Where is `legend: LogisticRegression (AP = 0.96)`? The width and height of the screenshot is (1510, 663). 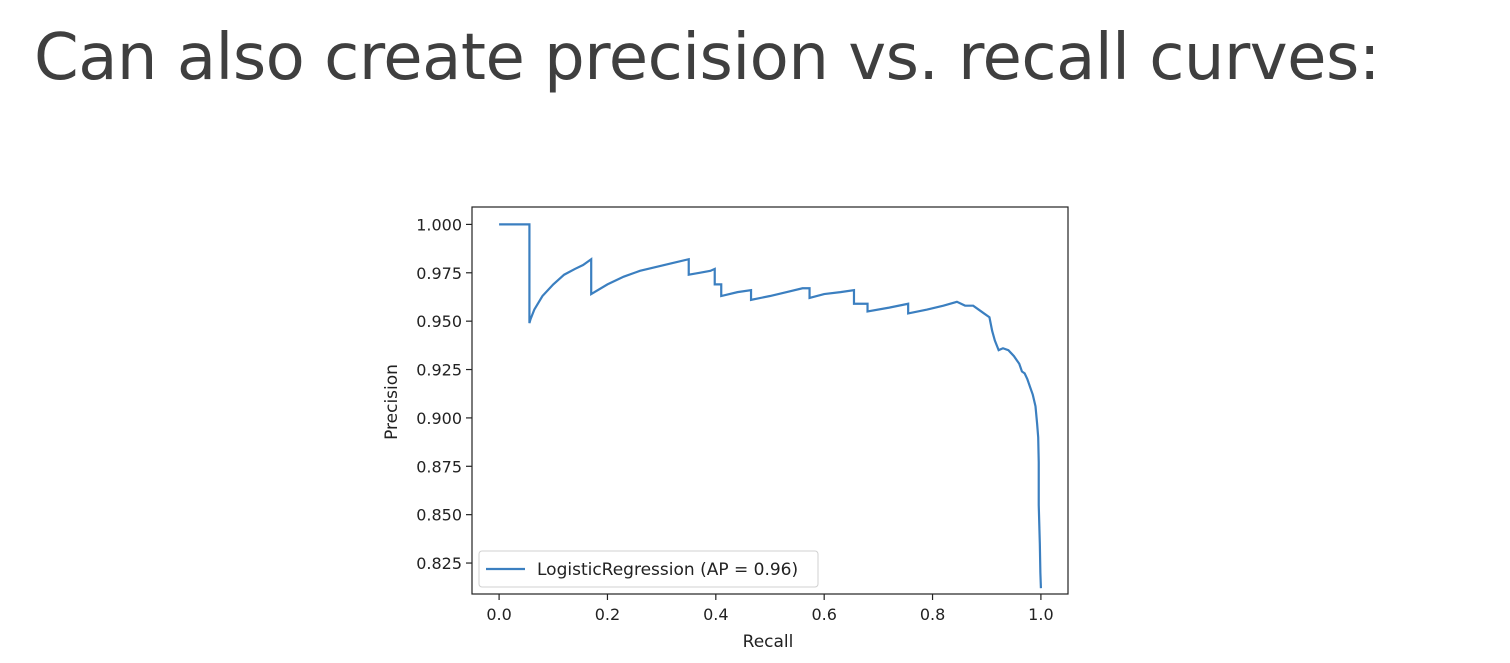
legend: LogisticRegression (AP = 0.96) is located at coordinates (648, 569).